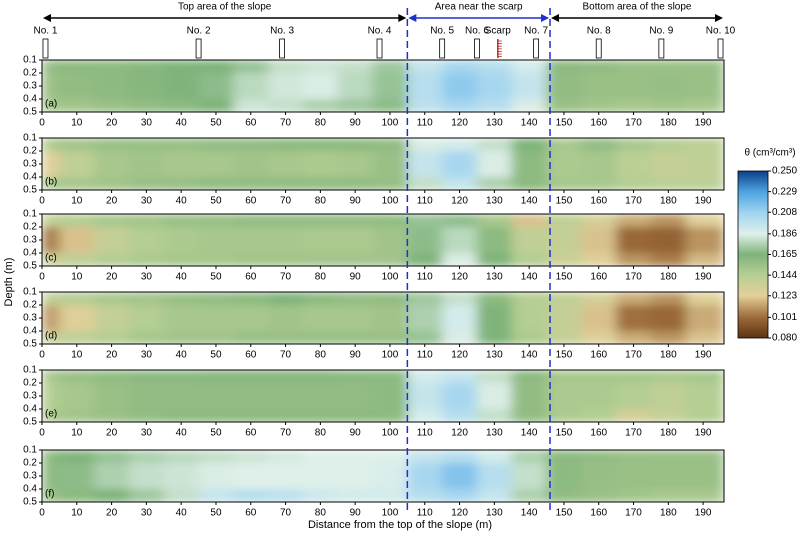 This screenshot has height=538, width=800. What do you see at coordinates (598, 433) in the screenshot?
I see `x-tick-label: 160` at bounding box center [598, 433].